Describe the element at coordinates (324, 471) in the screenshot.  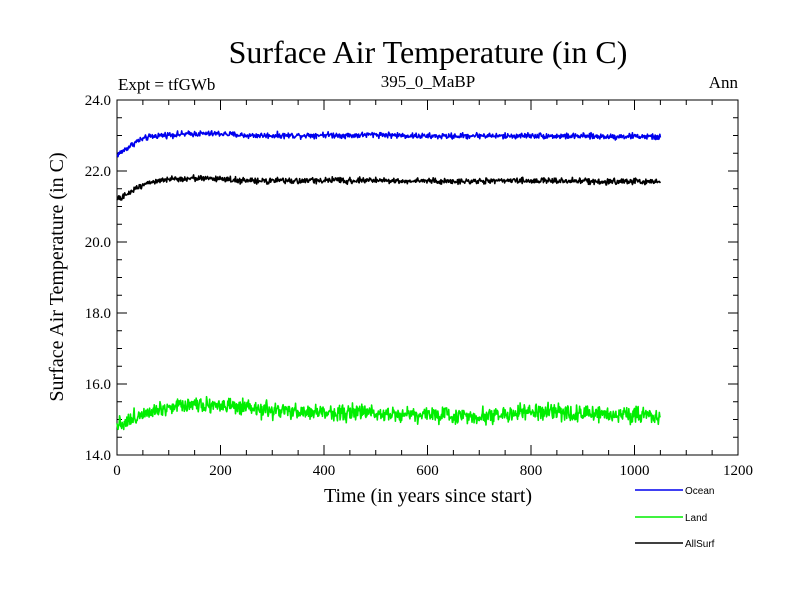
I see `x-tick-label: 400` at that location.